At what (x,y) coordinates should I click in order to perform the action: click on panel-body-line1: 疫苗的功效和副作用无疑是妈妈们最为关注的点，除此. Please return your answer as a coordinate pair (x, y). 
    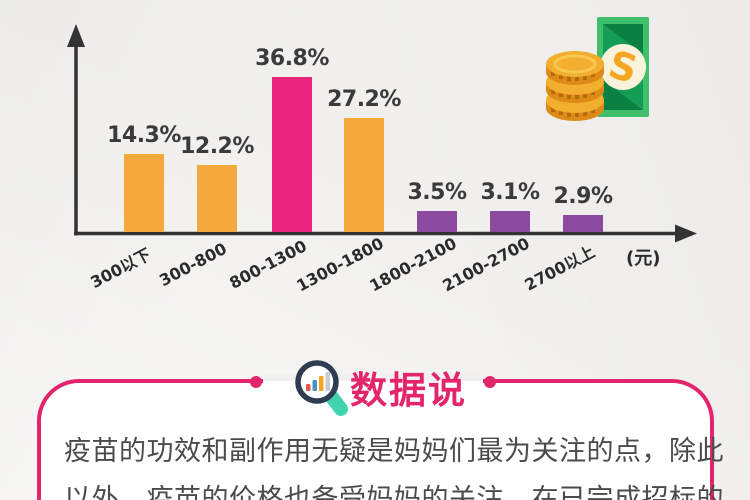
    Looking at the image, I should click on (394, 451).